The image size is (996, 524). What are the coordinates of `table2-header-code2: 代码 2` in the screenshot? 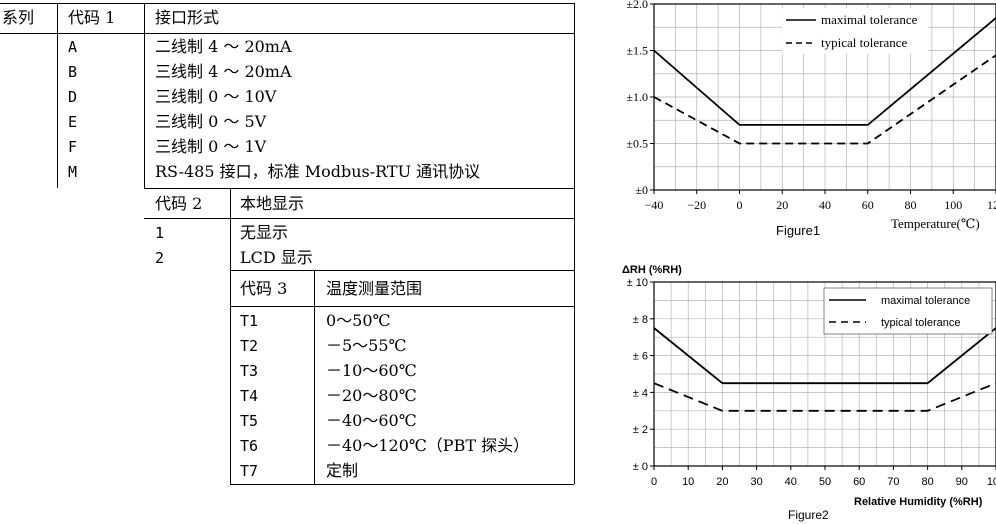 It's located at (179, 203).